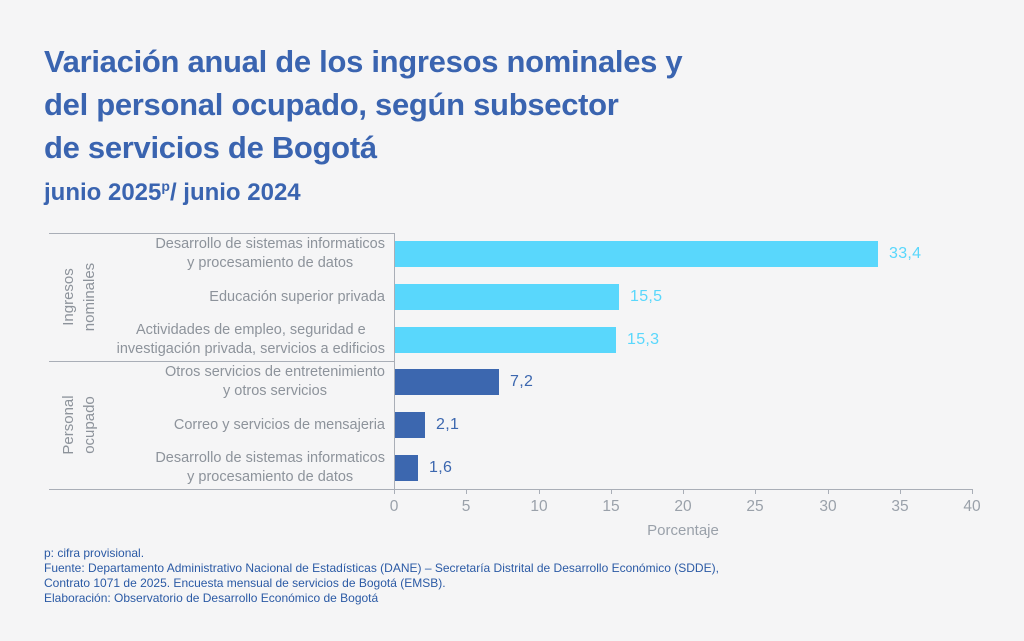  Describe the element at coordinates (905, 254) in the screenshot. I see `bar-value-label: 33,4` at that location.